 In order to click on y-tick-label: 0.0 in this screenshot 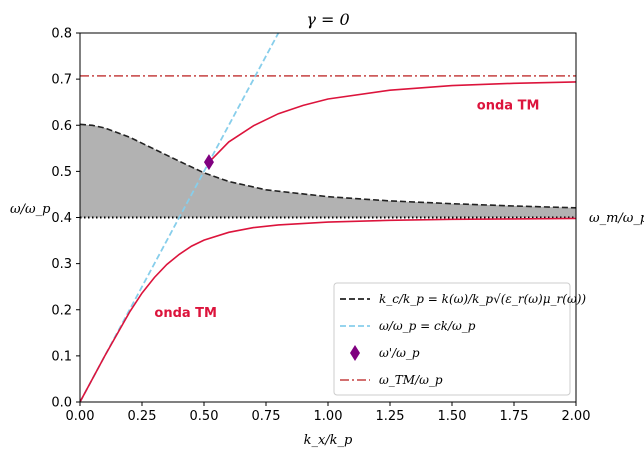, I will do `click(61, 403)`.